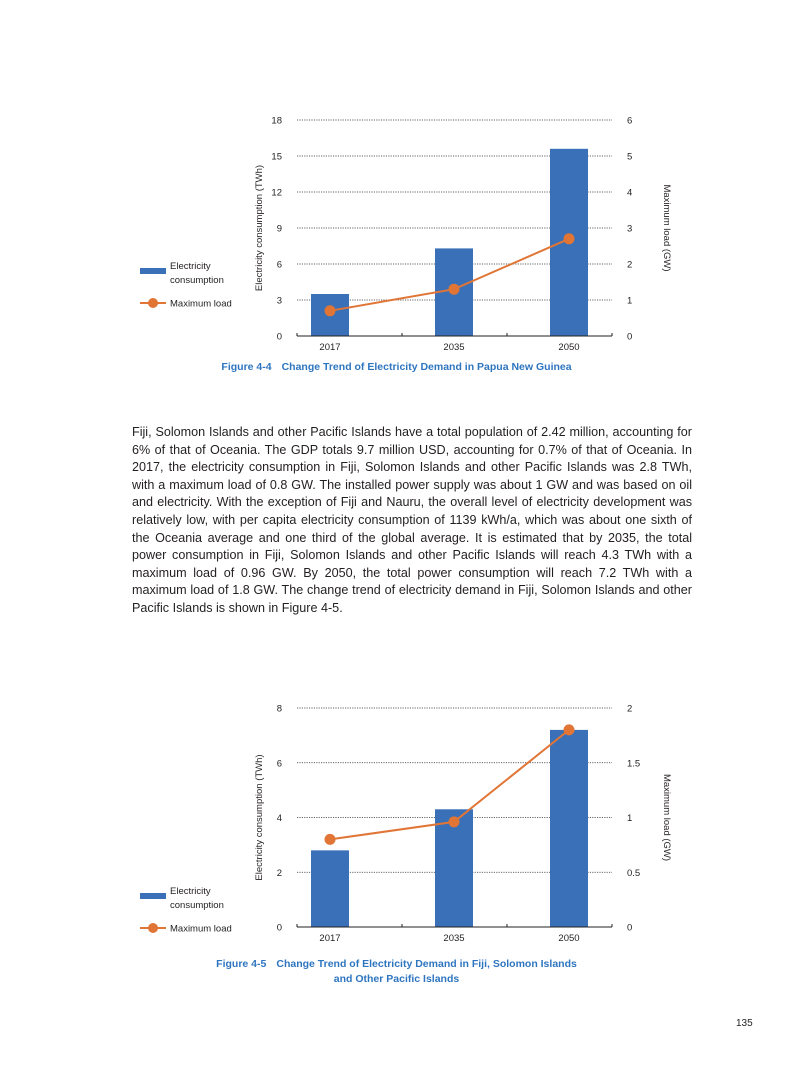 The image size is (793, 1077). Describe the element at coordinates (396, 979) in the screenshot. I see `figure-title-line2: and Other Pacific Islands` at that location.